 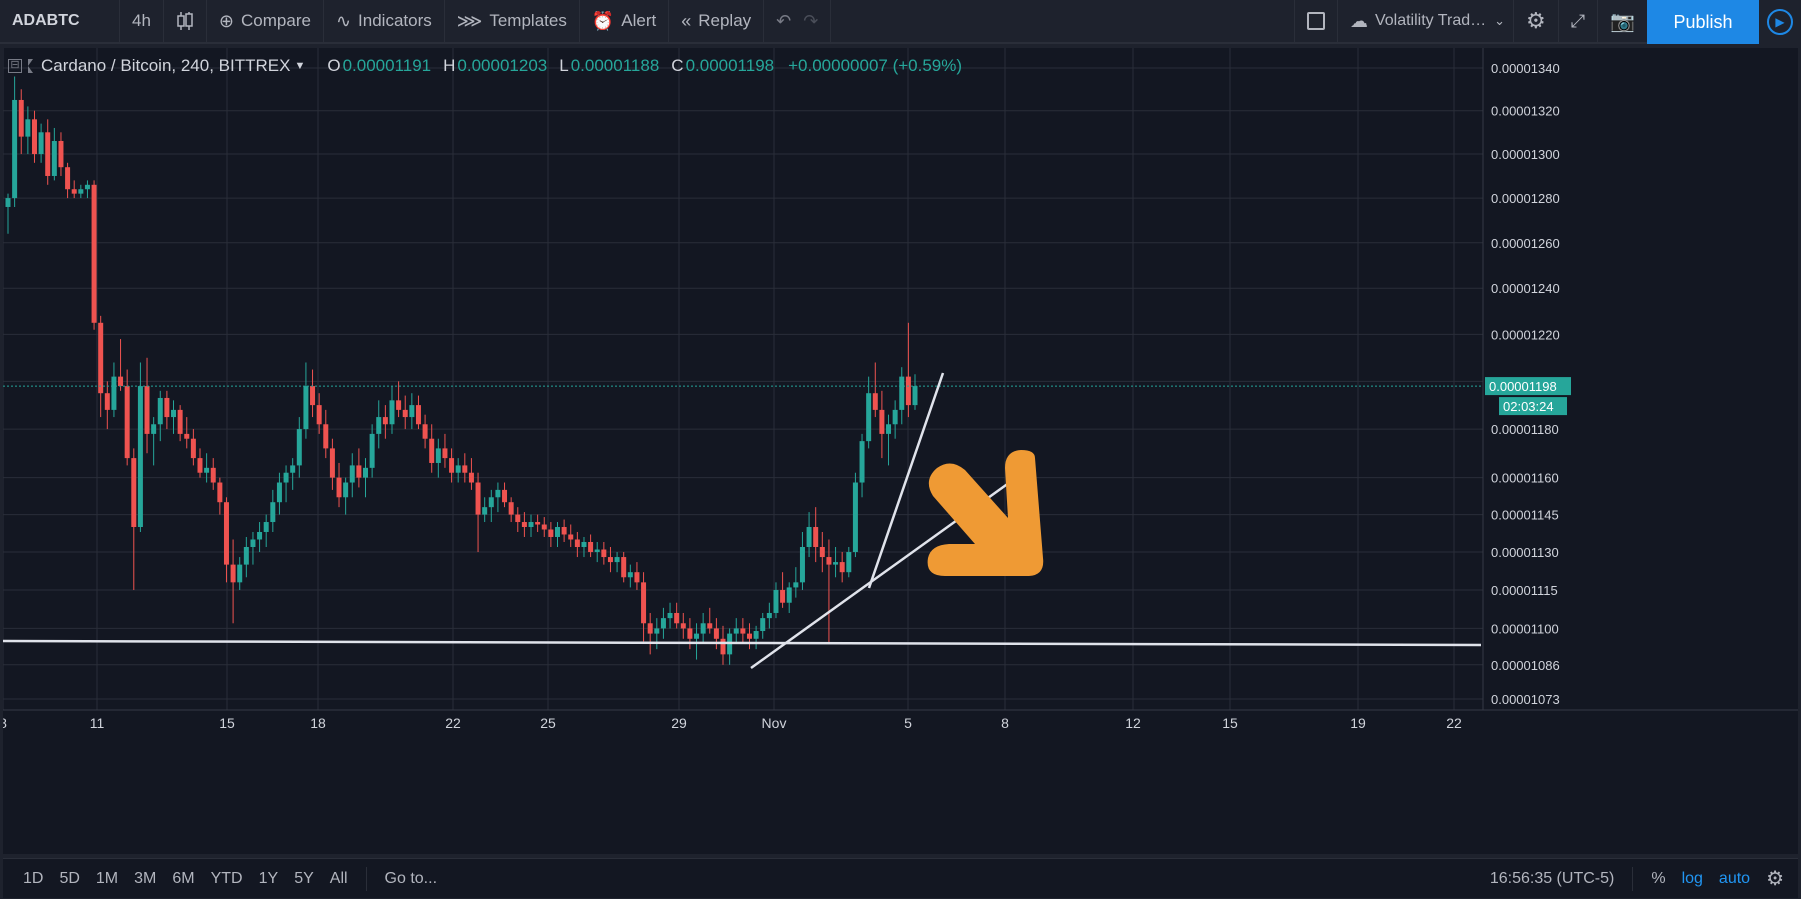 What do you see at coordinates (625, 21) in the screenshot?
I see `alert-button: ⏰ Alert` at bounding box center [625, 21].